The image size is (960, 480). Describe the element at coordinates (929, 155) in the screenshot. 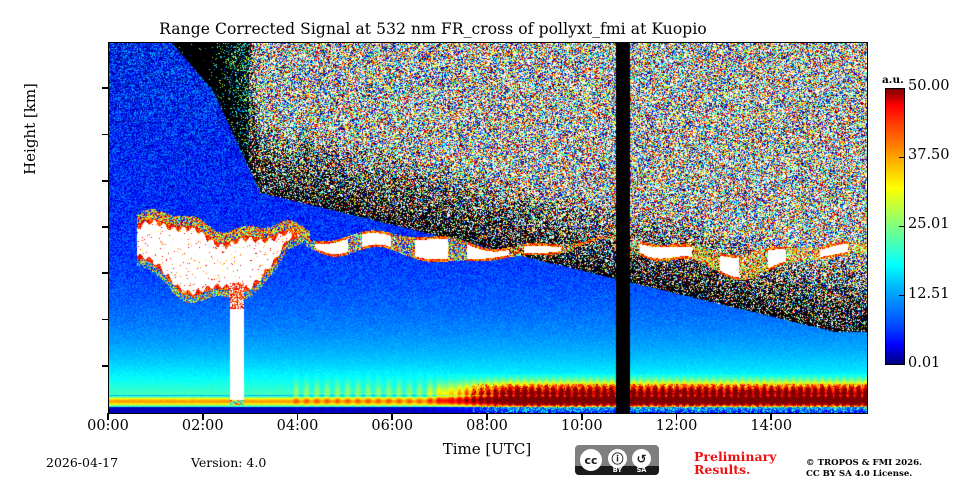

I see `colorbar-tick-label: 37.50` at that location.